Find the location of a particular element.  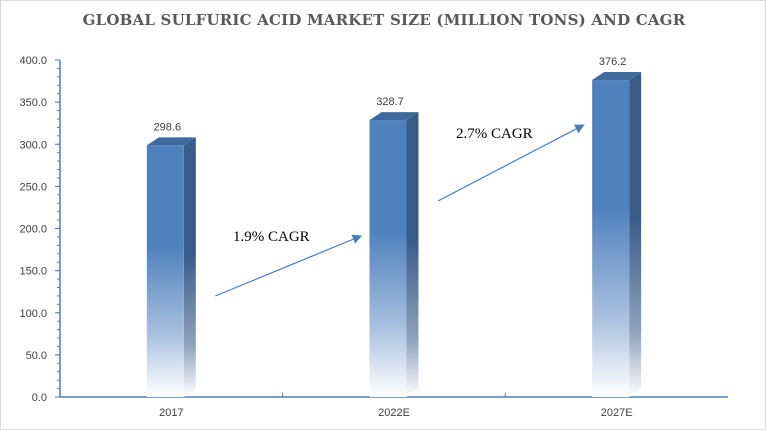

x-tick-label: 2017 is located at coordinates (171, 413).